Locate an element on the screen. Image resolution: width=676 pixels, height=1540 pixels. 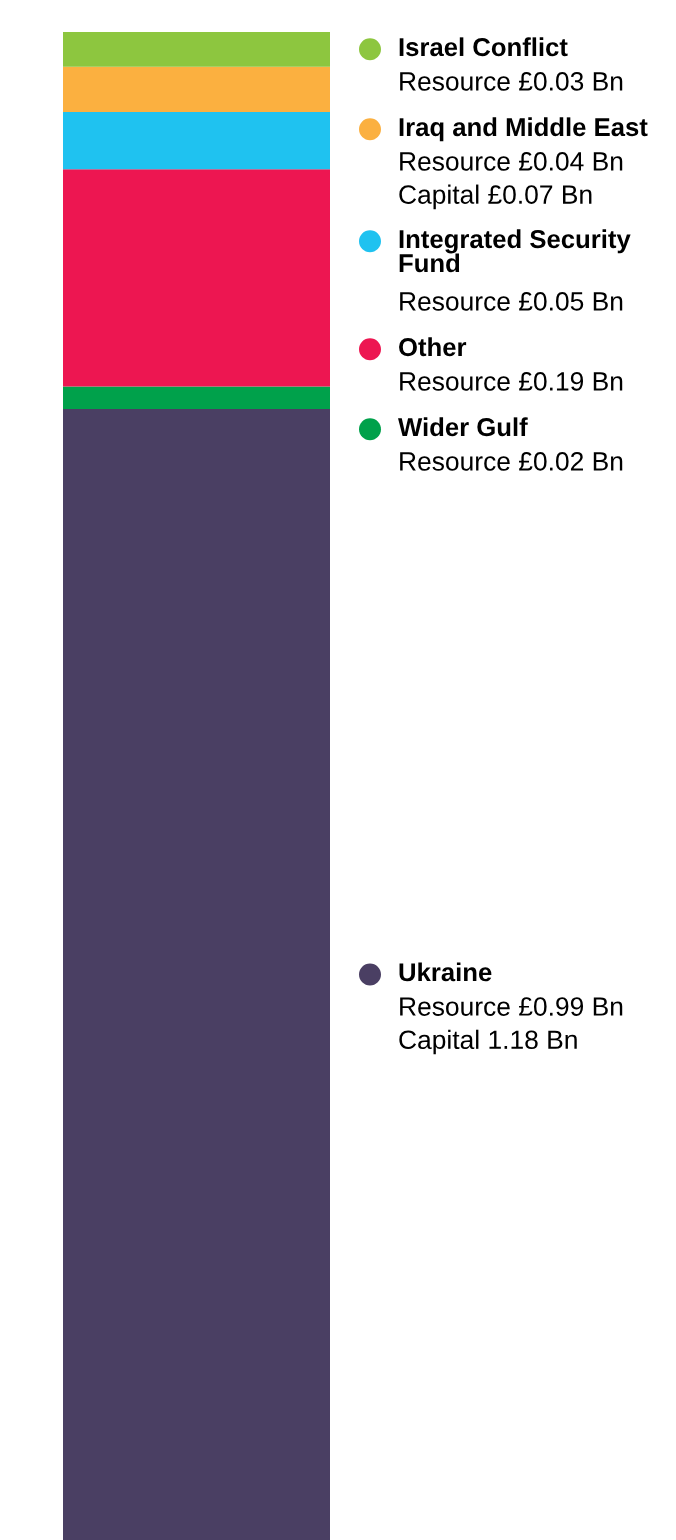
legend-label: Ukraine is located at coordinates (445, 972).